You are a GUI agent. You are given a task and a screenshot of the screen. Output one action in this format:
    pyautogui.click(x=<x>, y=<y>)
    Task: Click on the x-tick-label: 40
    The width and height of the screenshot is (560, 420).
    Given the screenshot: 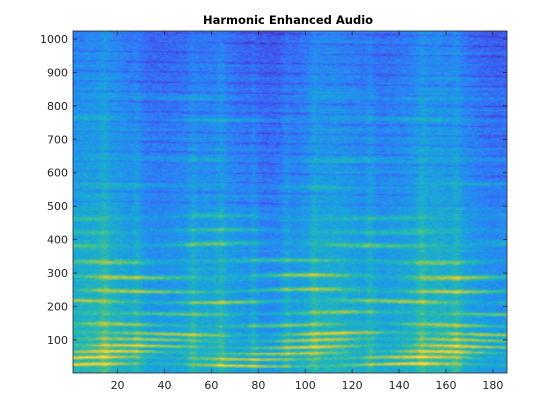 What is the action you would take?
    pyautogui.click(x=164, y=385)
    